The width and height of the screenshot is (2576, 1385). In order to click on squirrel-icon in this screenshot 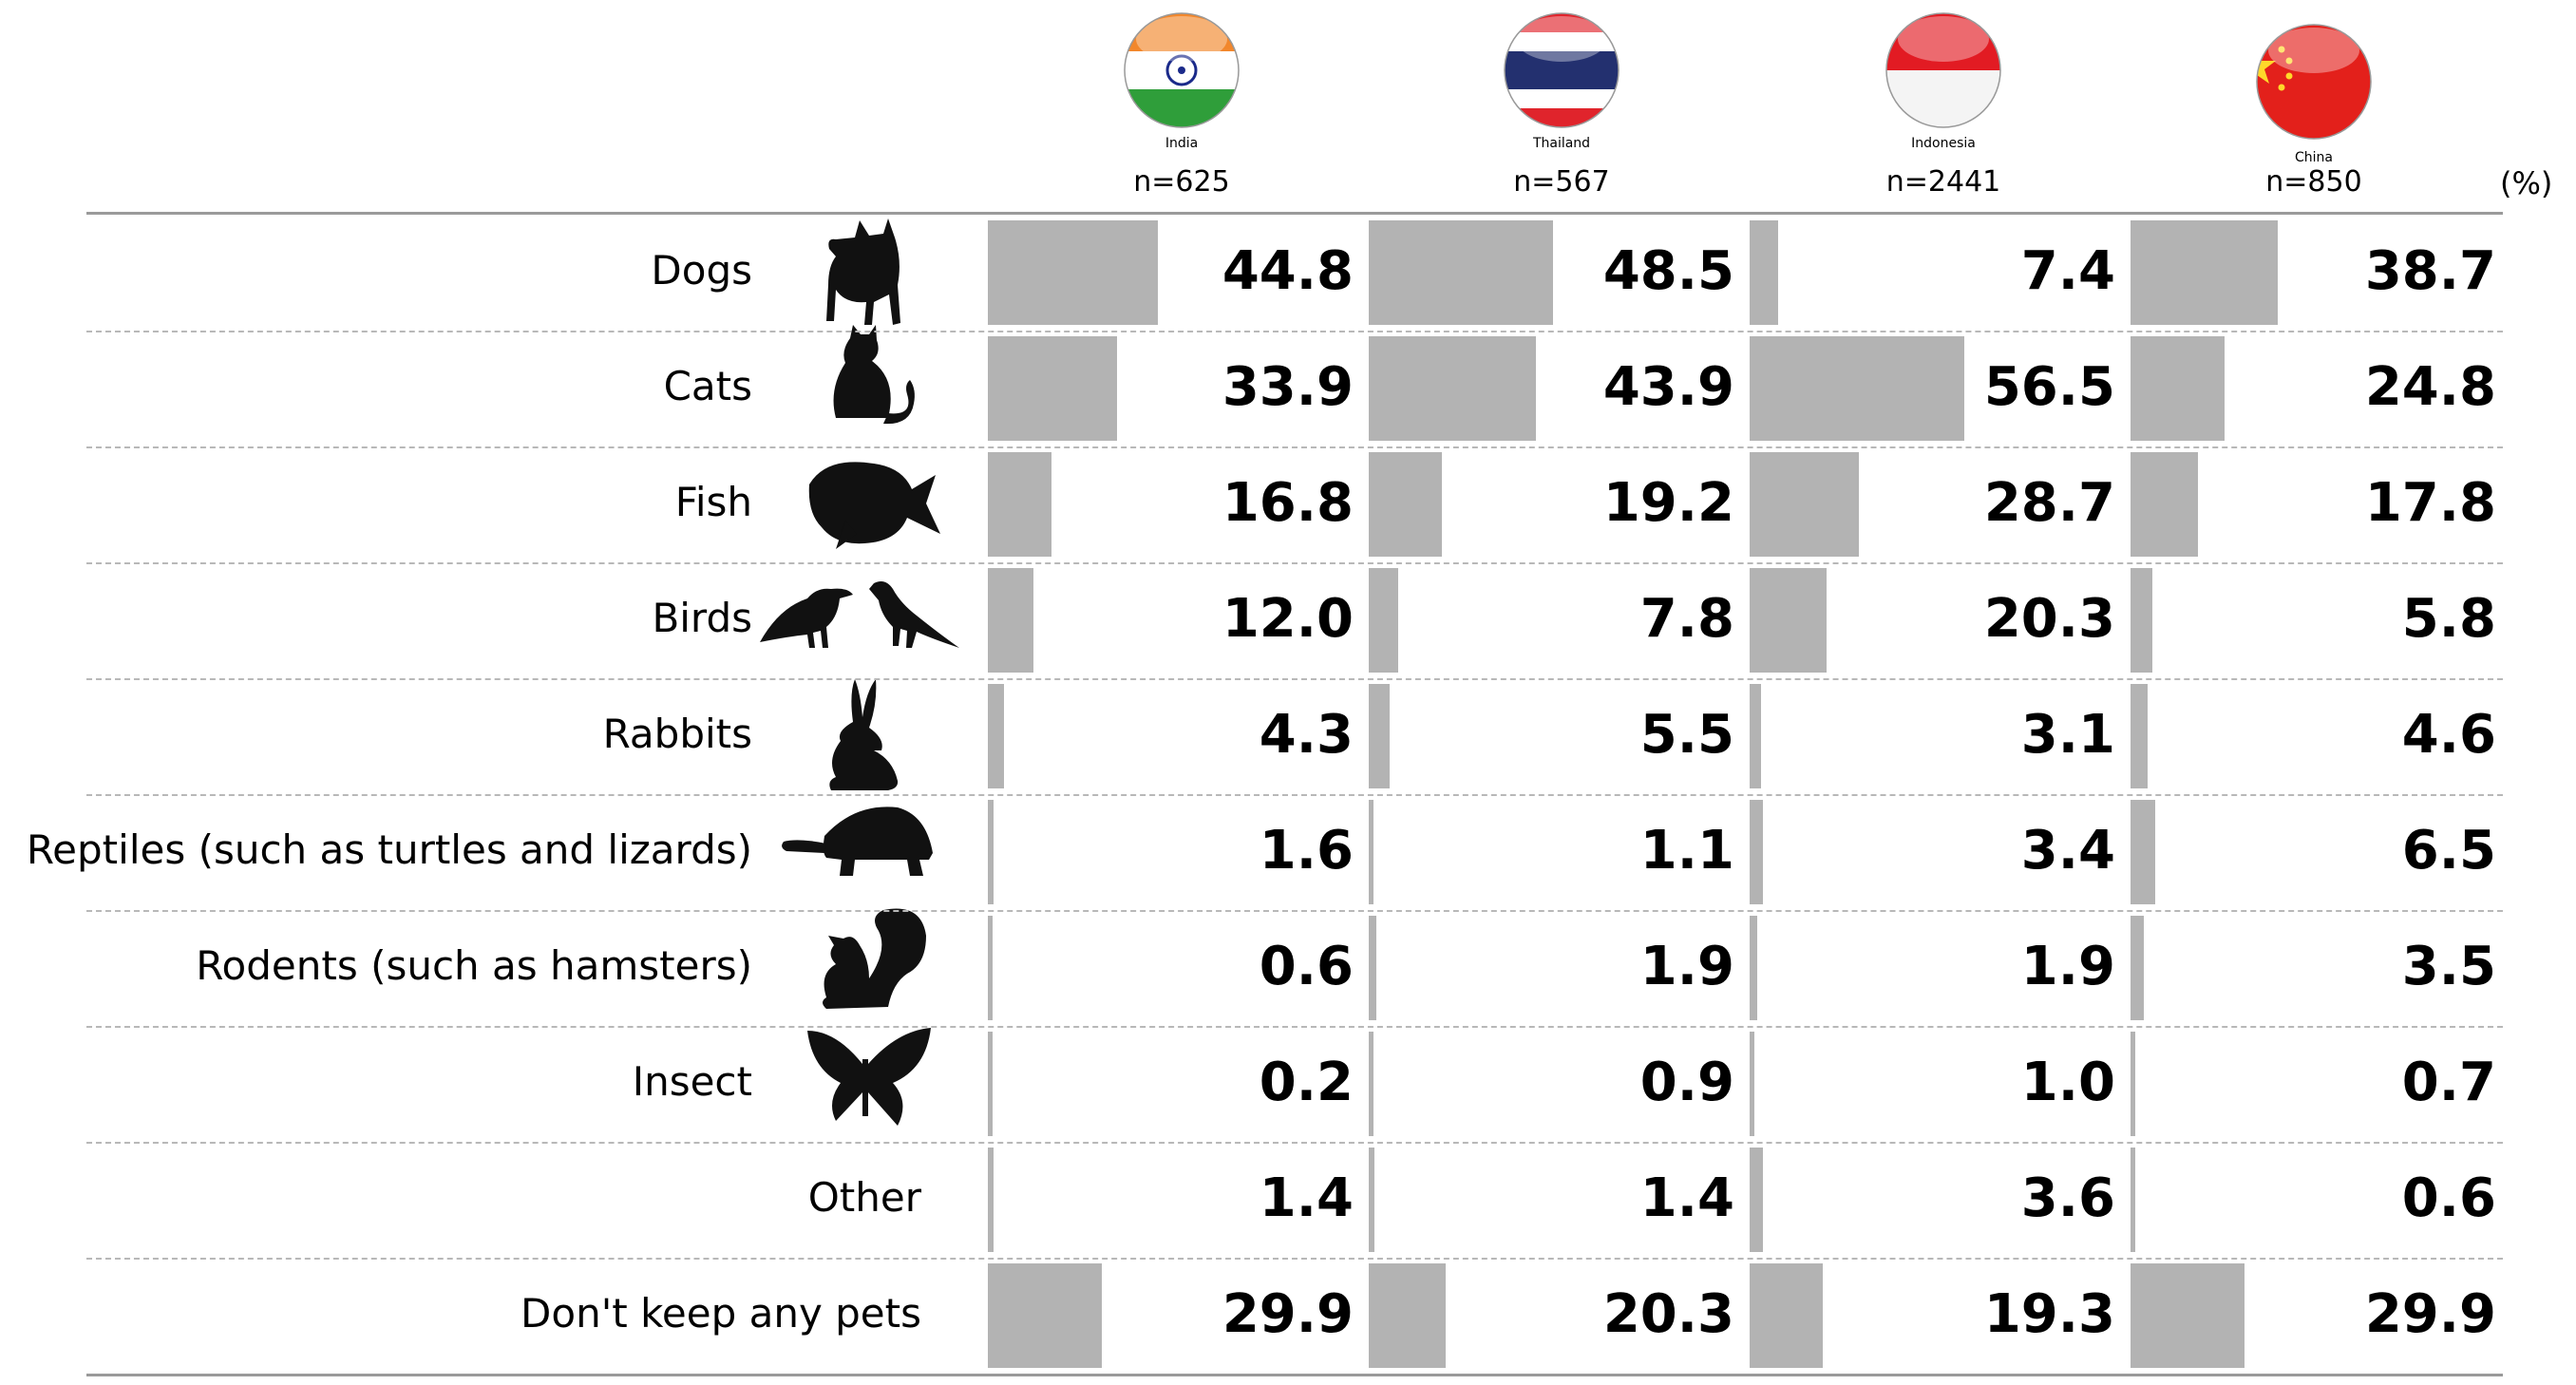, I will do `click(874, 959)`.